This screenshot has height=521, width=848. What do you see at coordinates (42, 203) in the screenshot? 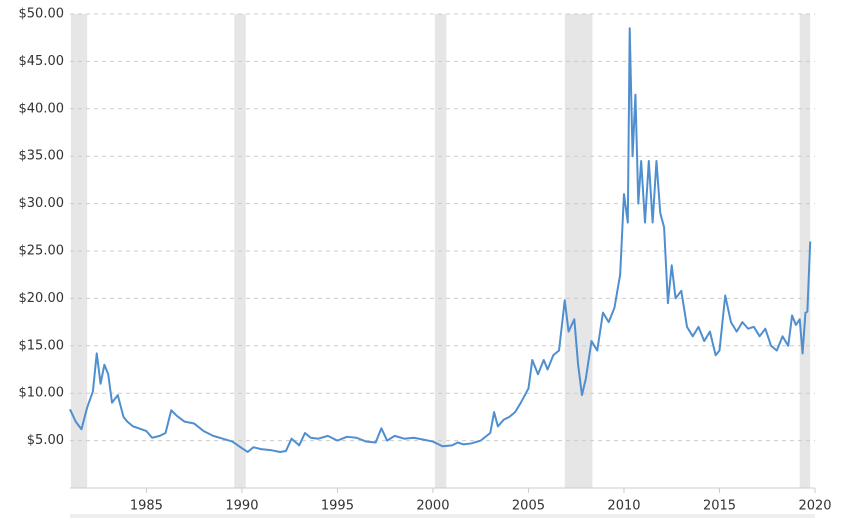
I see `y-tick-label: $30.00` at bounding box center [42, 203].